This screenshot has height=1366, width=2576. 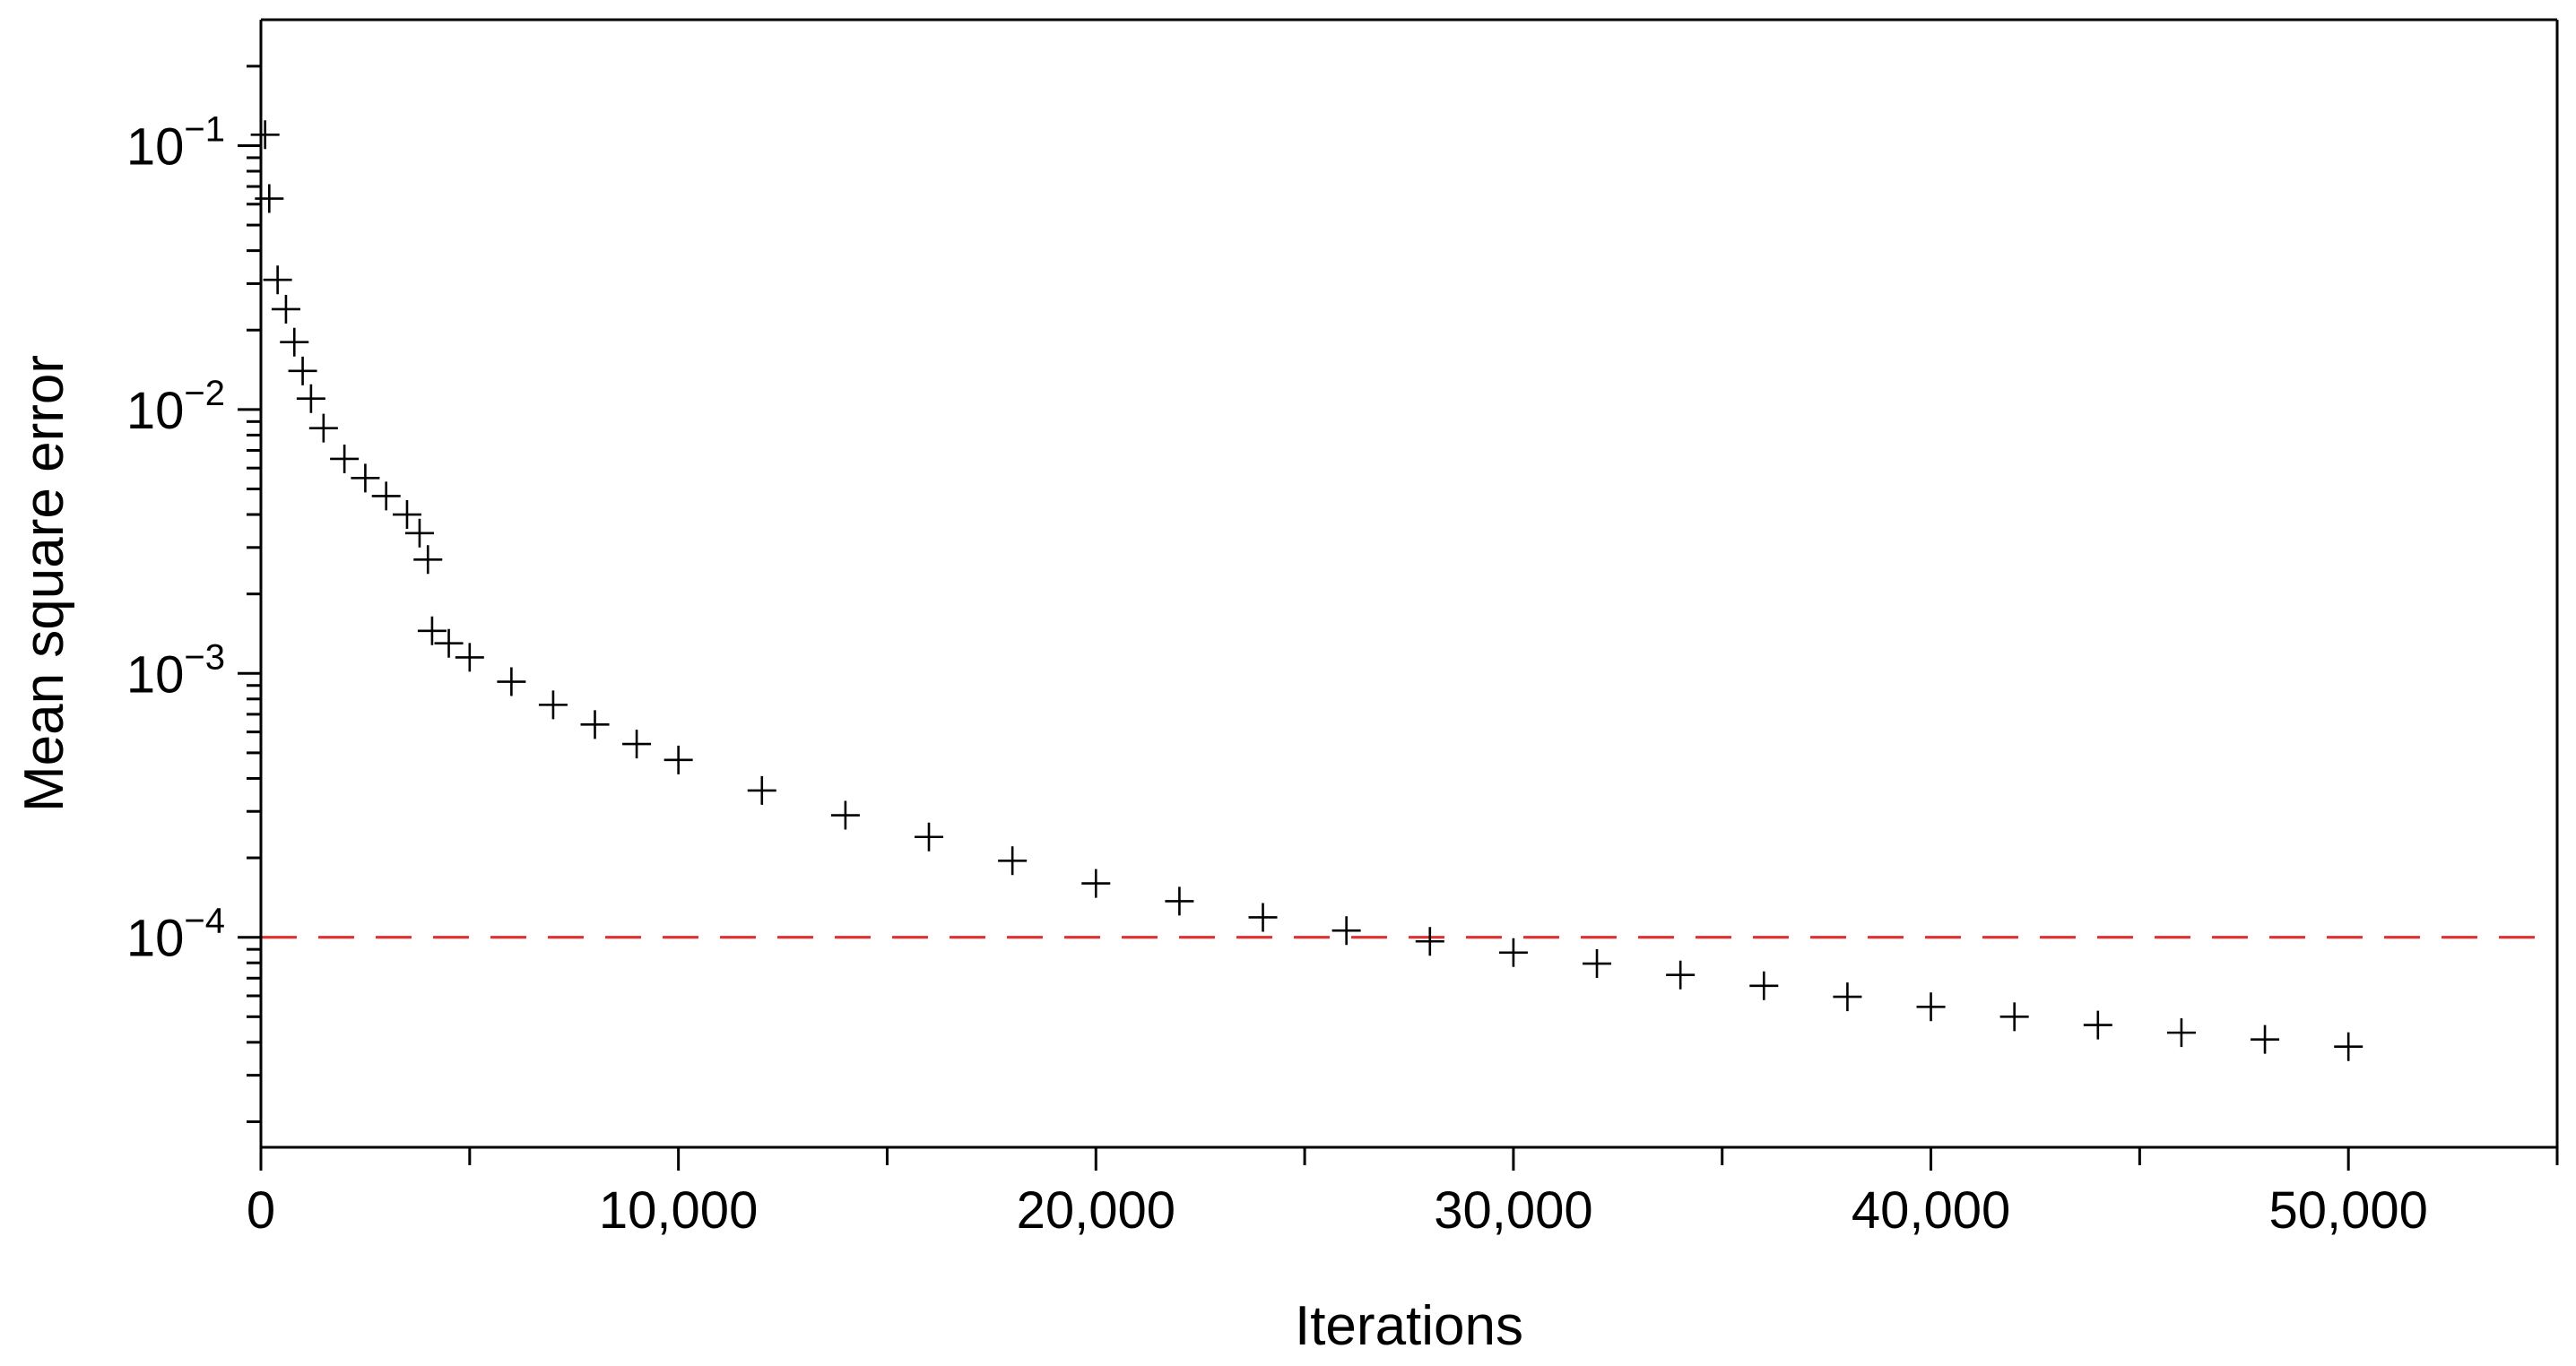 What do you see at coordinates (175, 407) in the screenshot?
I see `y-tick-label: 10⁻²` at bounding box center [175, 407].